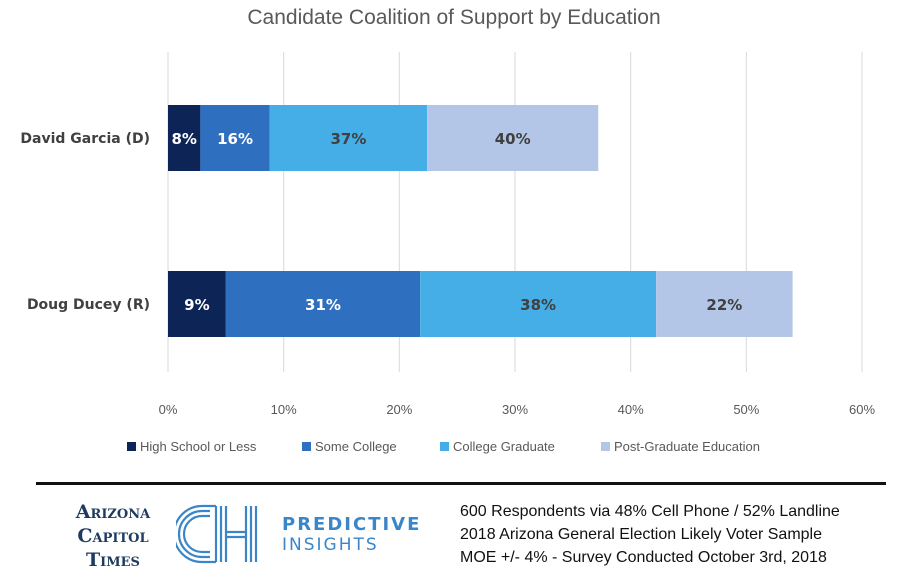  What do you see at coordinates (461, 483) in the screenshot?
I see `footer-divider` at bounding box center [461, 483].